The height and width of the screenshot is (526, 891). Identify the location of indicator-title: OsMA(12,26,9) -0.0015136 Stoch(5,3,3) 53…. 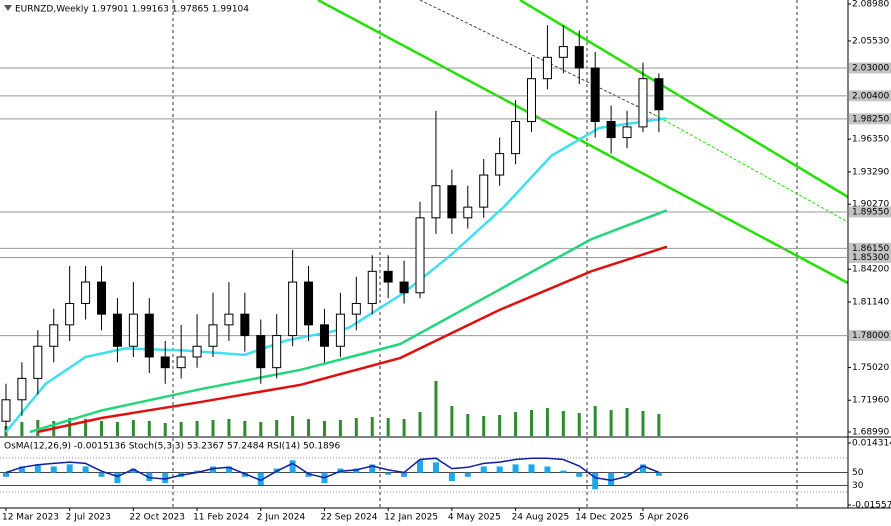
(172, 447).